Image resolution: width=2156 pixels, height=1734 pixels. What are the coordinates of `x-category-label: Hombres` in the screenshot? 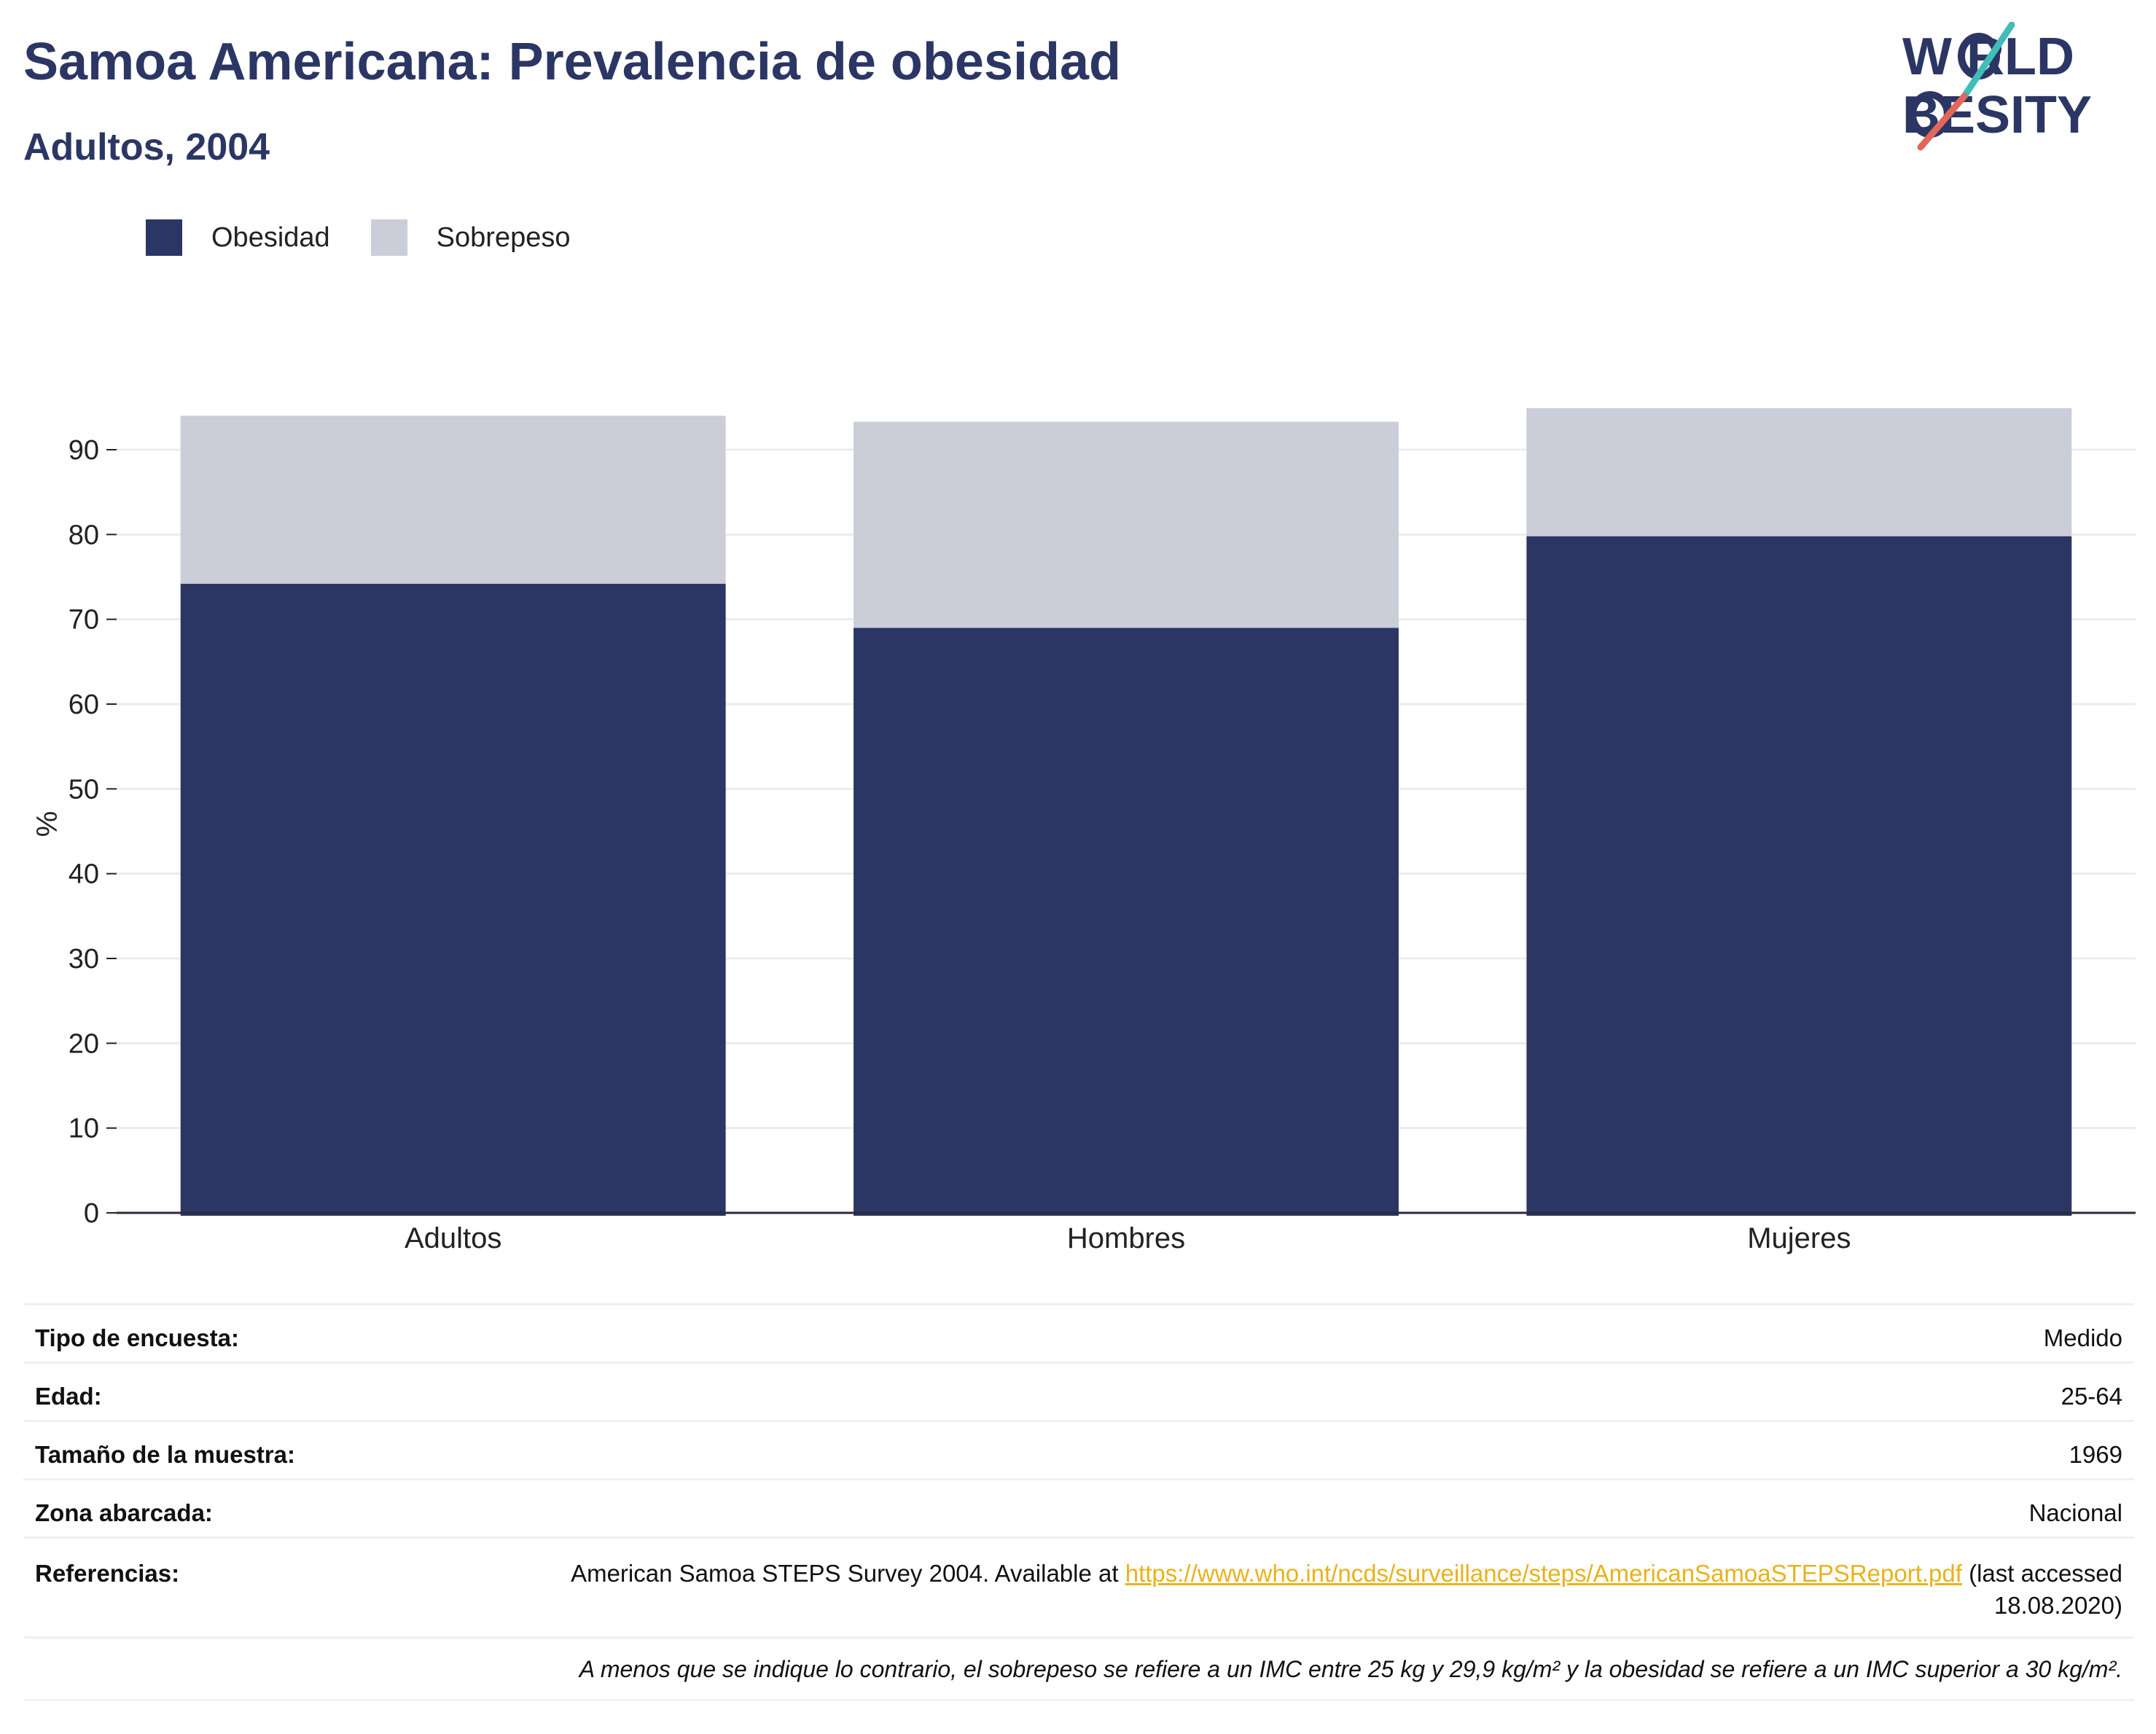 It's located at (1126, 1238).